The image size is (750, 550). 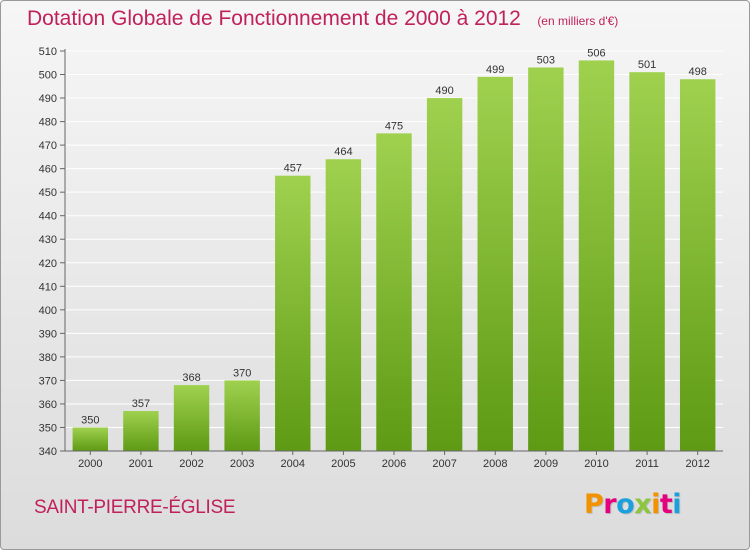 What do you see at coordinates (293, 169) in the screenshot?
I see `bar-value-label: 457` at bounding box center [293, 169].